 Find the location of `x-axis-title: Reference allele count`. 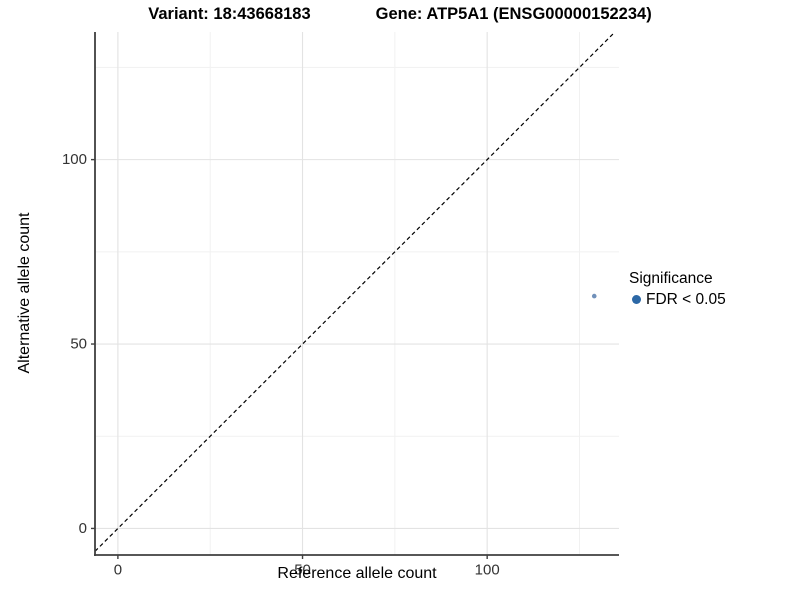

x-axis-title: Reference allele count is located at coordinates (357, 573).